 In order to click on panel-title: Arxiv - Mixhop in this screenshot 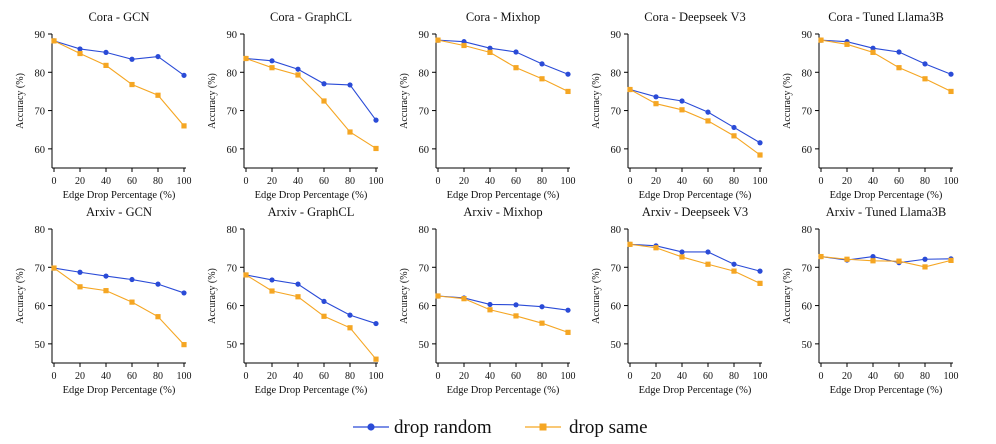, I will do `click(502, 212)`.